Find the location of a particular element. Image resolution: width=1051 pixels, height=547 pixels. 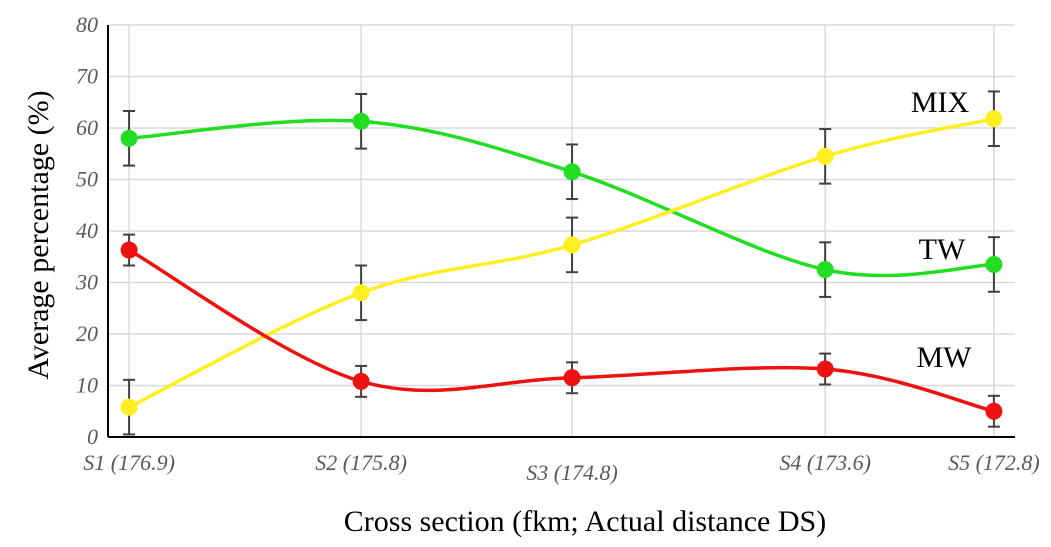

y-tick-label: 40 is located at coordinates (87, 230).